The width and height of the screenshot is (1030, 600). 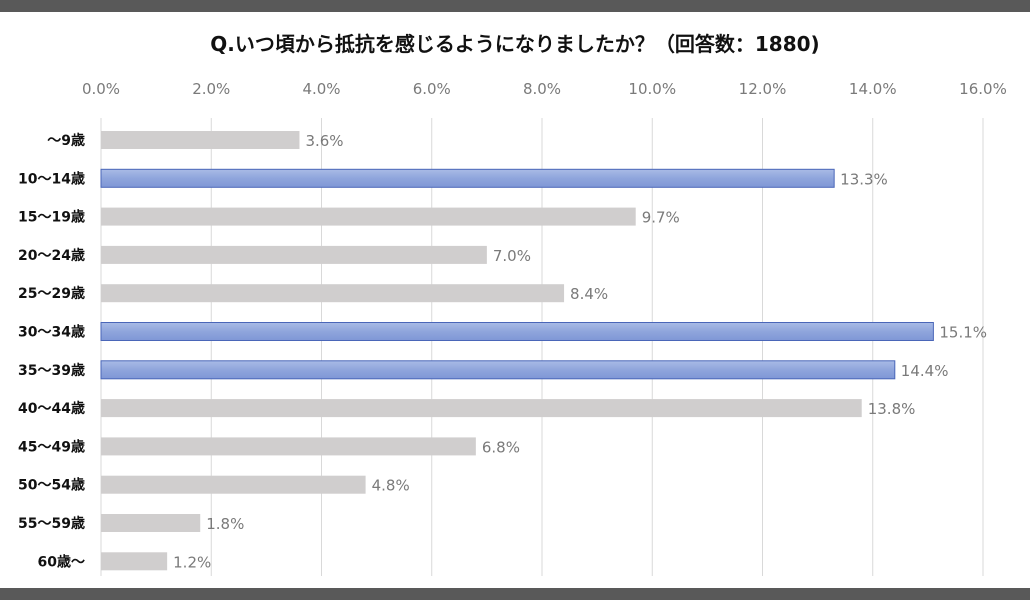 What do you see at coordinates (51, 217) in the screenshot?
I see `category-label: 15〜19歳` at bounding box center [51, 217].